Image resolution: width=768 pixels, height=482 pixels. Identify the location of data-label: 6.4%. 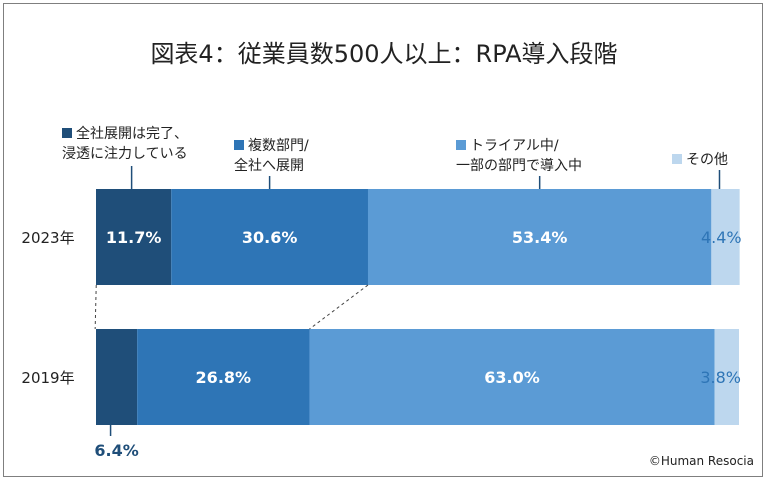
(116, 450).